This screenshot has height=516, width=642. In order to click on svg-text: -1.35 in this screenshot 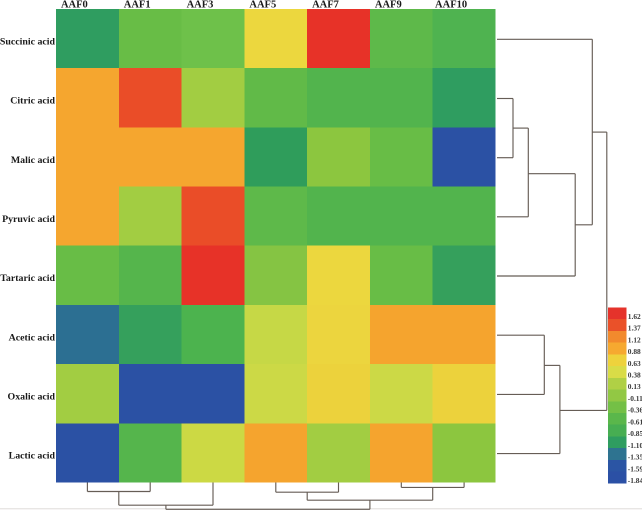, I will do `click(635, 457)`.